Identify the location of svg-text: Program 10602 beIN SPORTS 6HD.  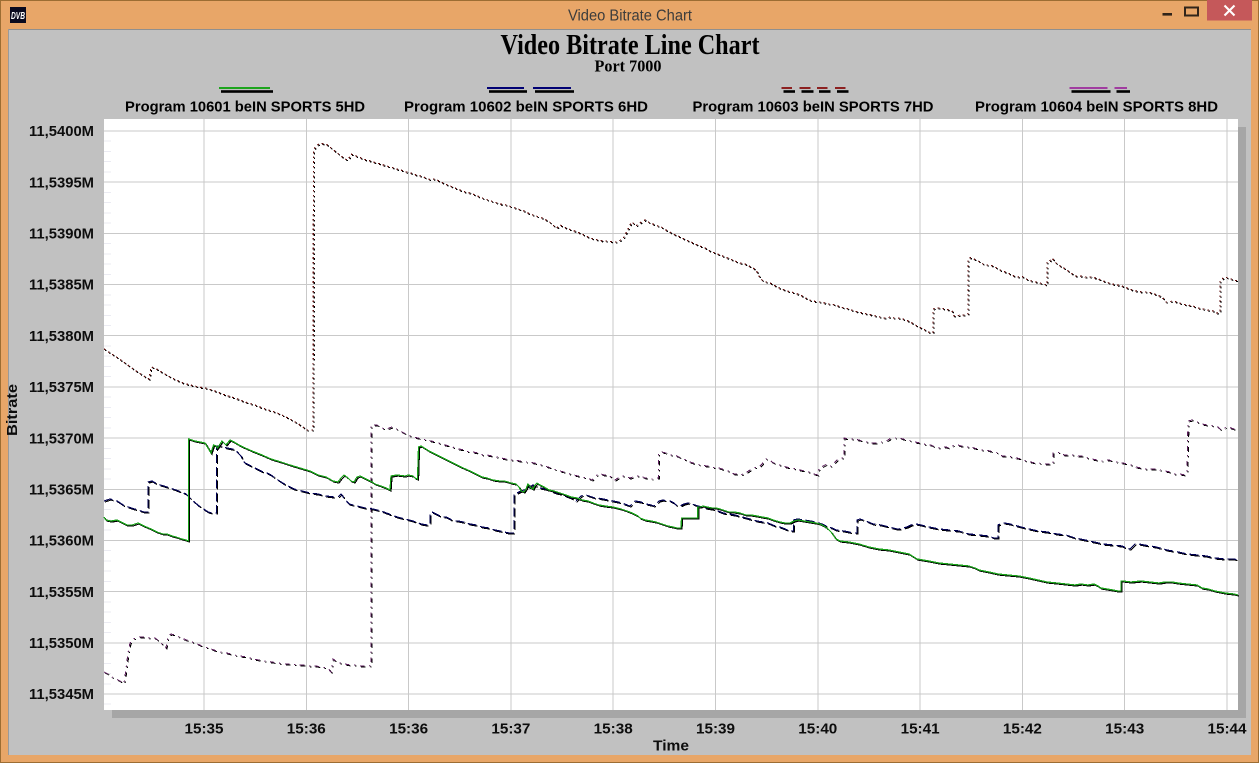
(526, 108).